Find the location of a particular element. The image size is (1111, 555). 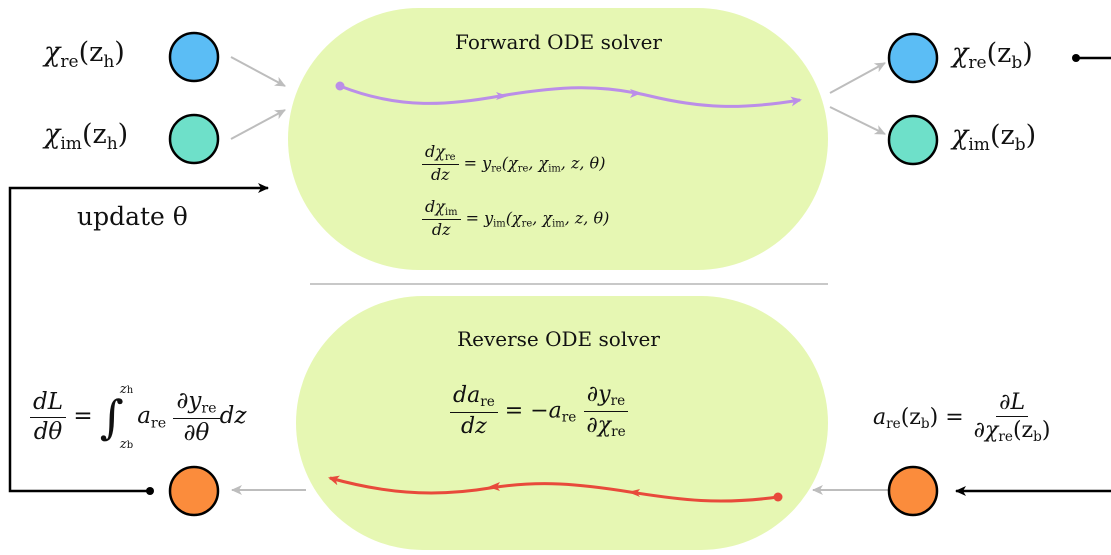

feedback-loop-line is located at coordinates (138, 338).